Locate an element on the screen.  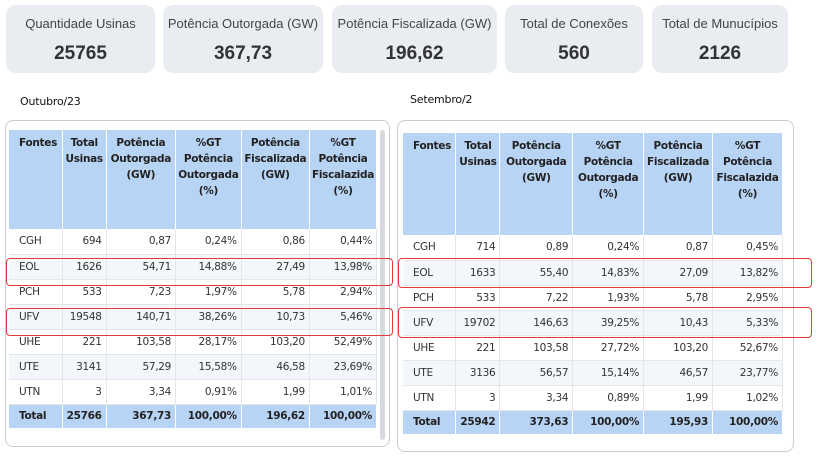
value-cell: 3 is located at coordinates (478, 398).